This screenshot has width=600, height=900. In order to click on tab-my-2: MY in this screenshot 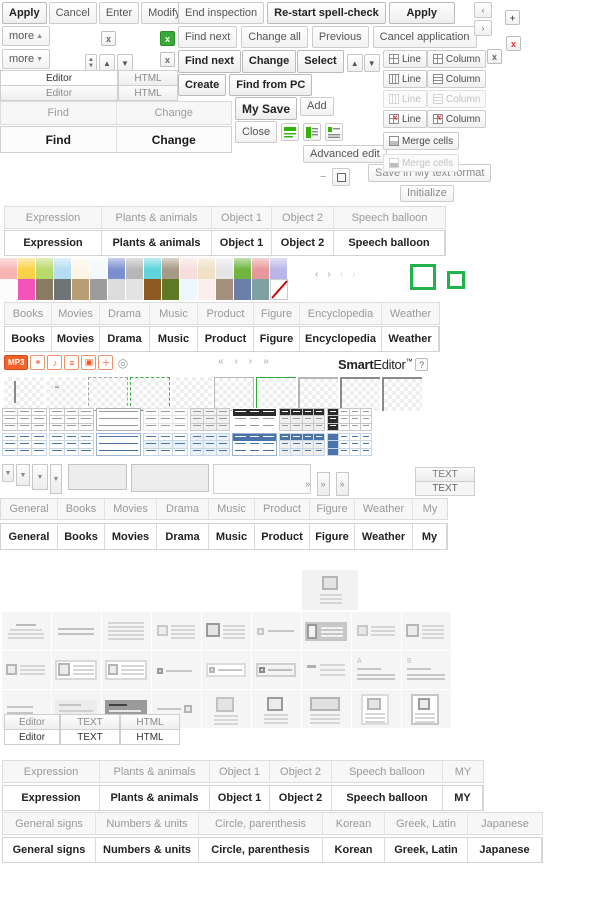, I will do `click(463, 771)`.